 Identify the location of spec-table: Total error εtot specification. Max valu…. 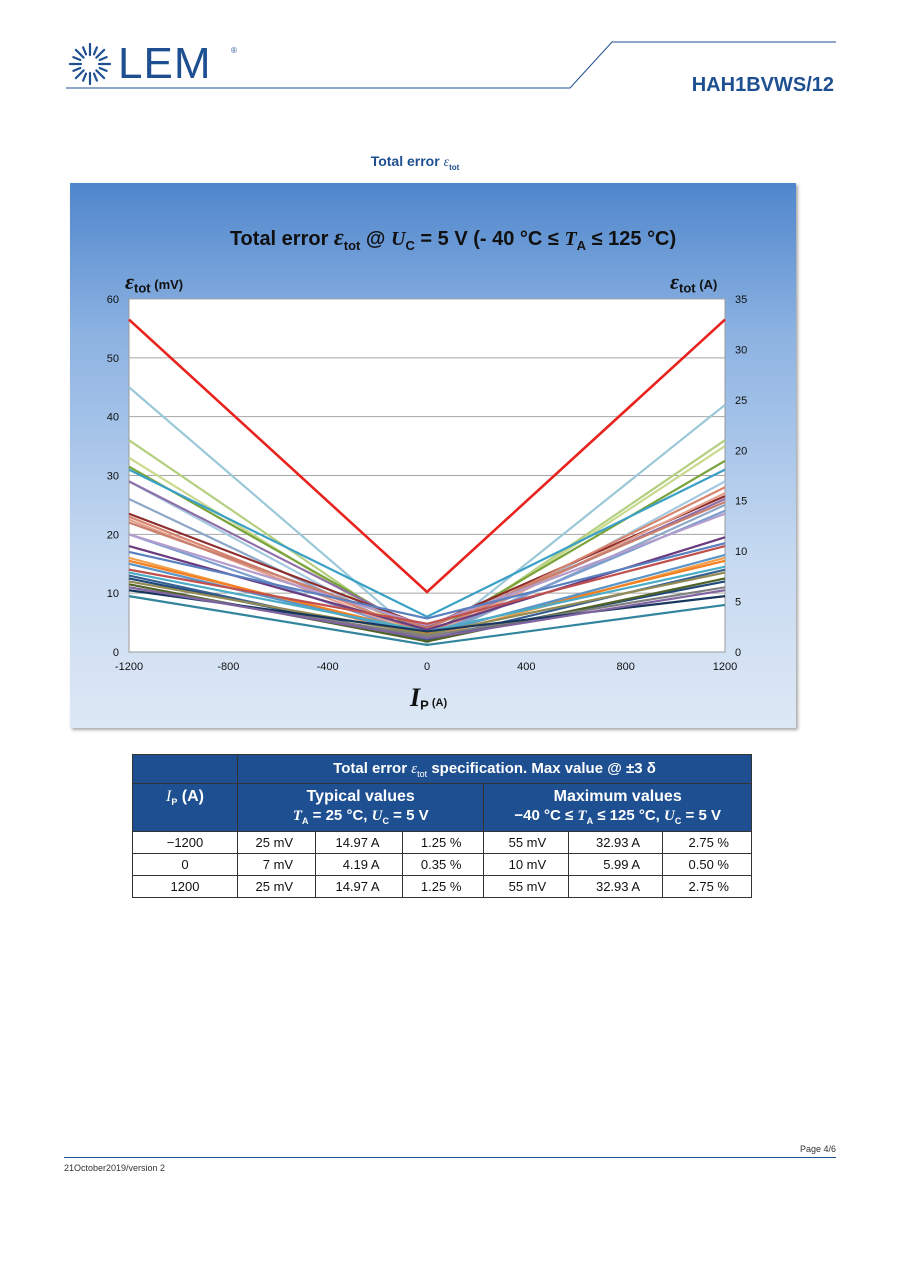
(442, 826).